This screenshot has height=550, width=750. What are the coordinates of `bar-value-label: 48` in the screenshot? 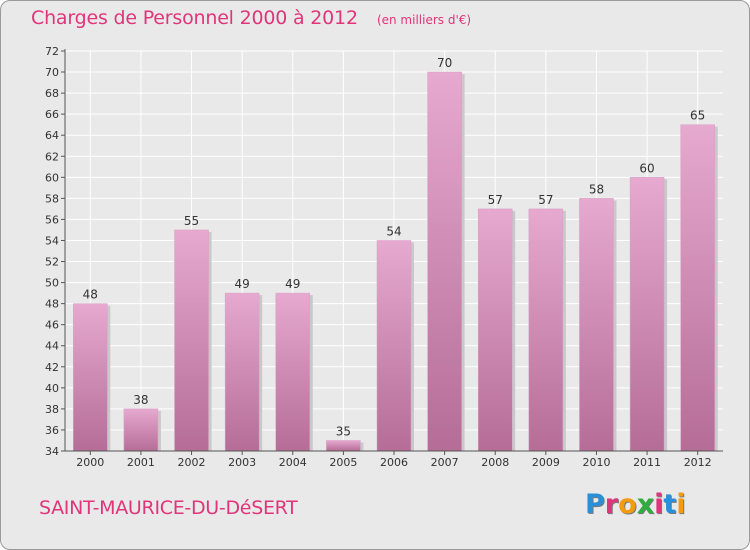 It's located at (90, 295).